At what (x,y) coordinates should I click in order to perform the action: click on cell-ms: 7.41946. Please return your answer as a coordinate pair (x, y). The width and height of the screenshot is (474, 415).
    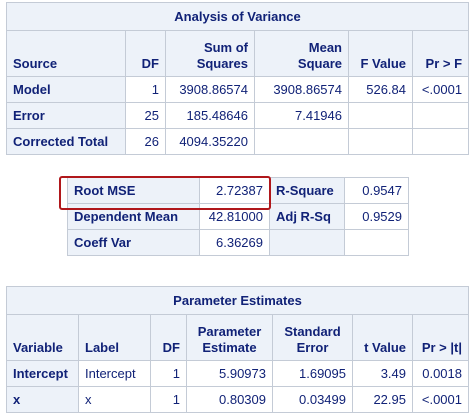
    Looking at the image, I should click on (301, 115).